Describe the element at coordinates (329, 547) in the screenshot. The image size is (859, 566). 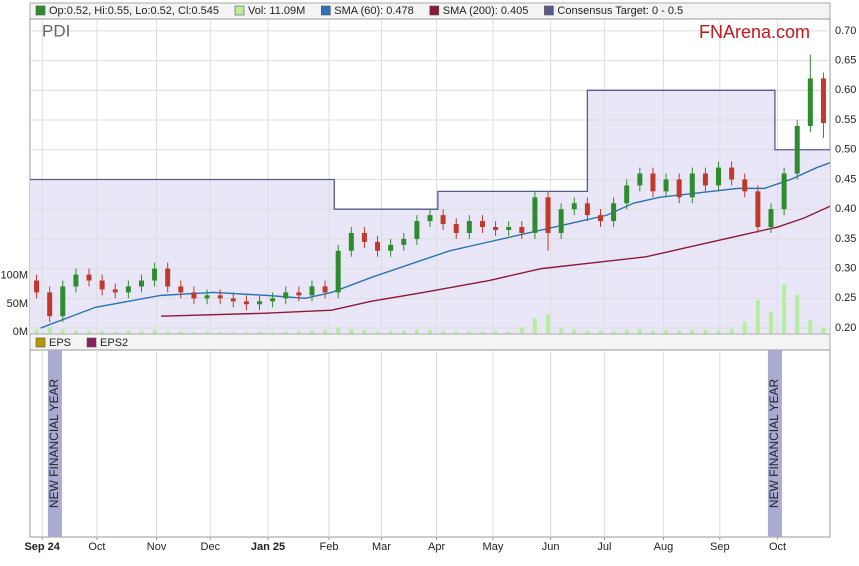
I see `x-tick-label: Feb` at that location.